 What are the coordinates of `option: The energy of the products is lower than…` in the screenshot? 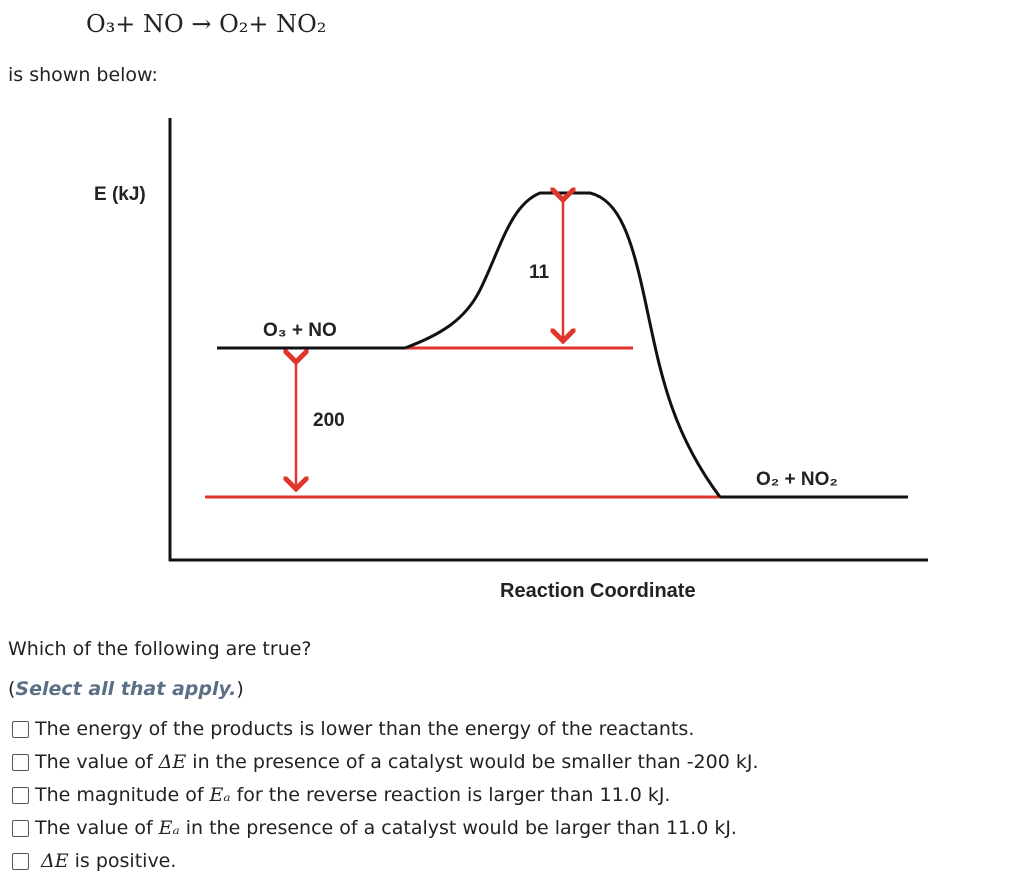 It's located at (353, 729).